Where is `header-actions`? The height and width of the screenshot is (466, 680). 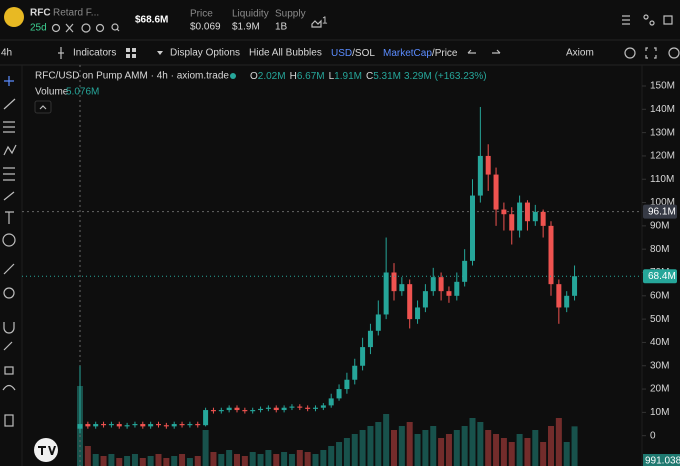 header-actions is located at coordinates (647, 20).